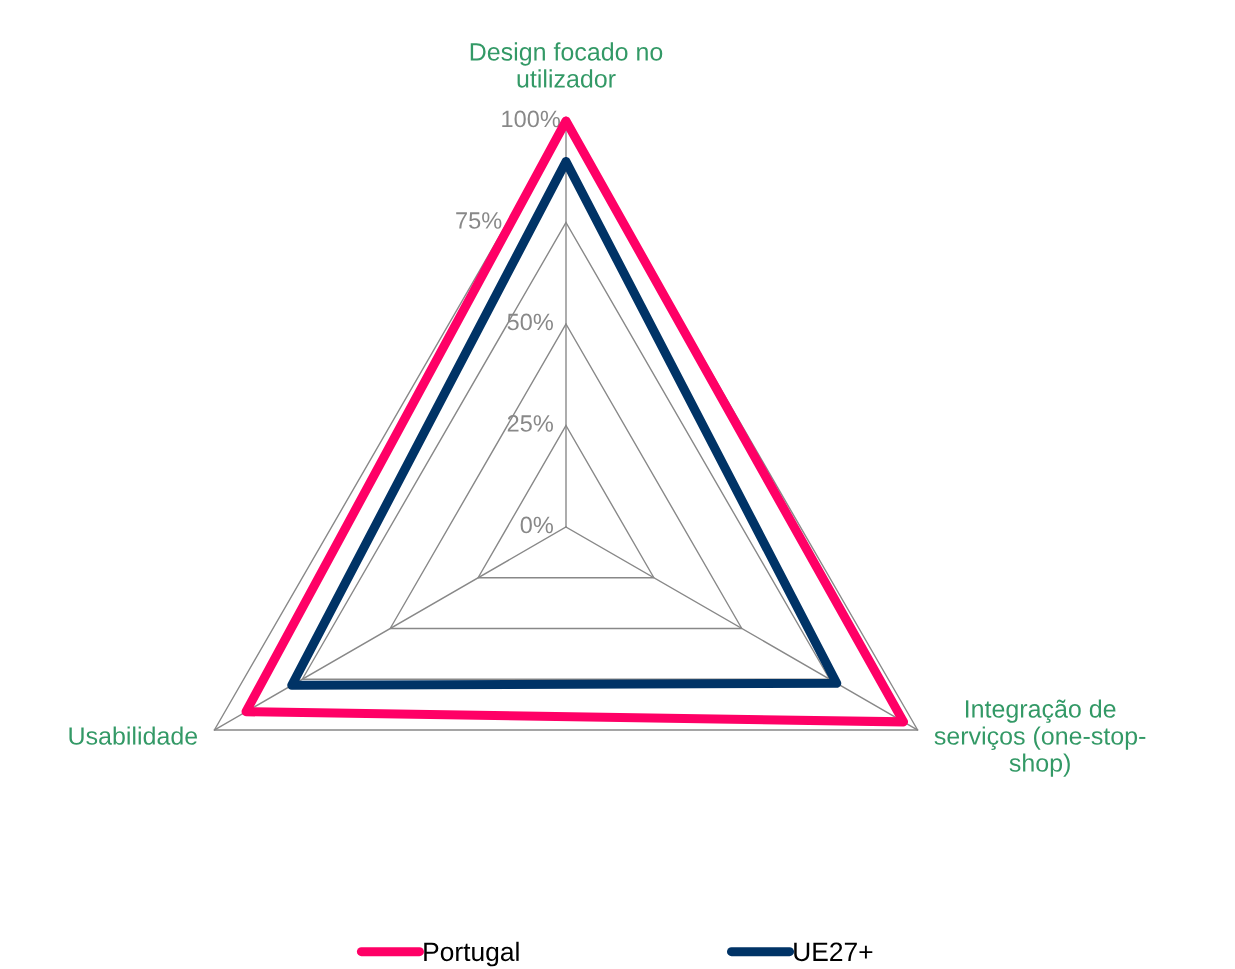 The image size is (1235, 969). Describe the element at coordinates (833, 952) in the screenshot. I see `legend-label: UE27+` at that location.